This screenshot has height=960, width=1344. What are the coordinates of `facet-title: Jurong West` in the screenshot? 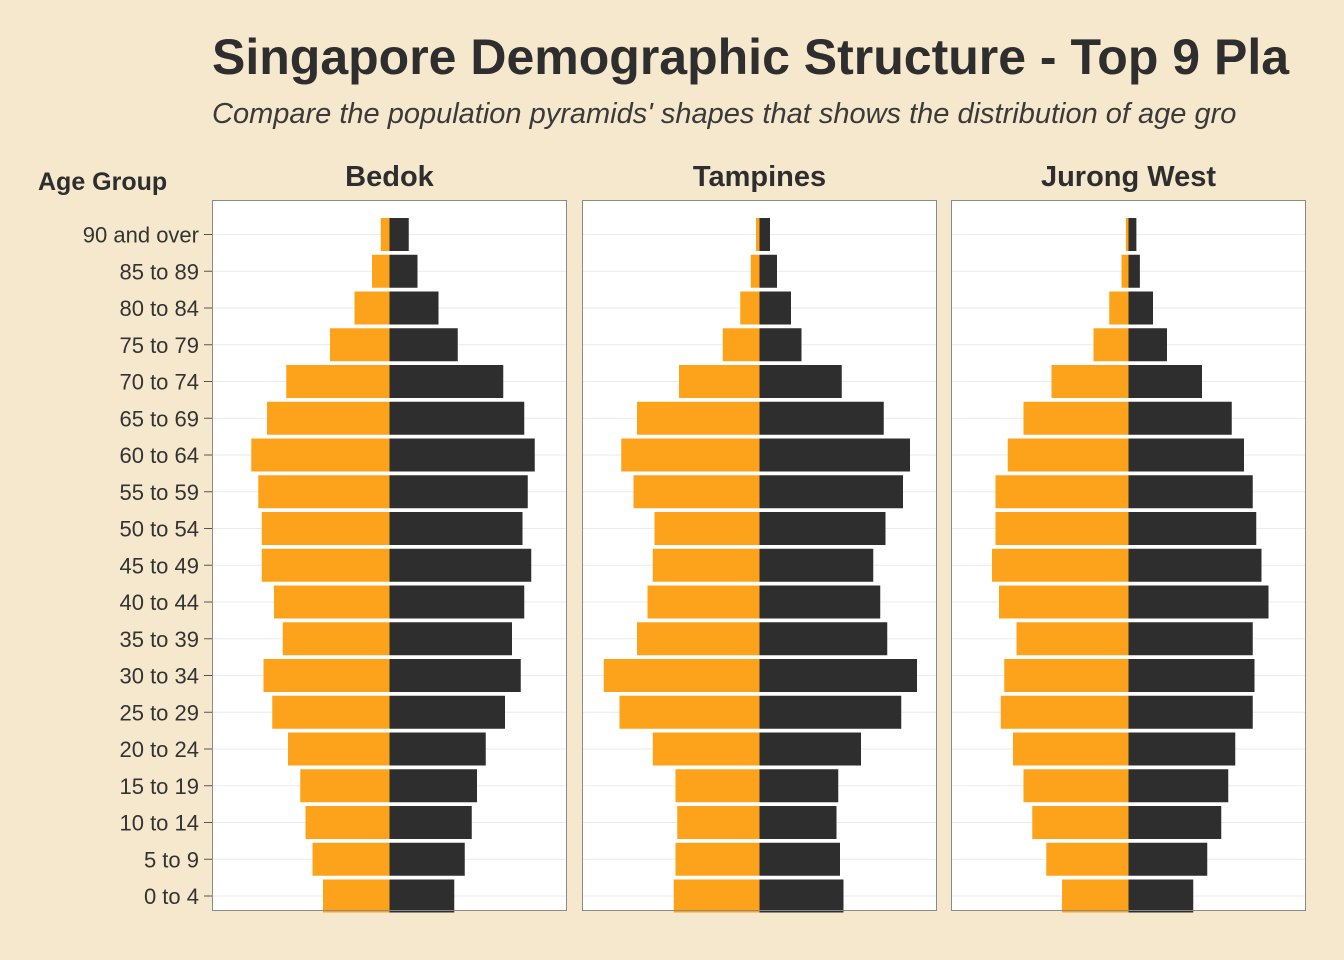 It's located at (1128, 177).